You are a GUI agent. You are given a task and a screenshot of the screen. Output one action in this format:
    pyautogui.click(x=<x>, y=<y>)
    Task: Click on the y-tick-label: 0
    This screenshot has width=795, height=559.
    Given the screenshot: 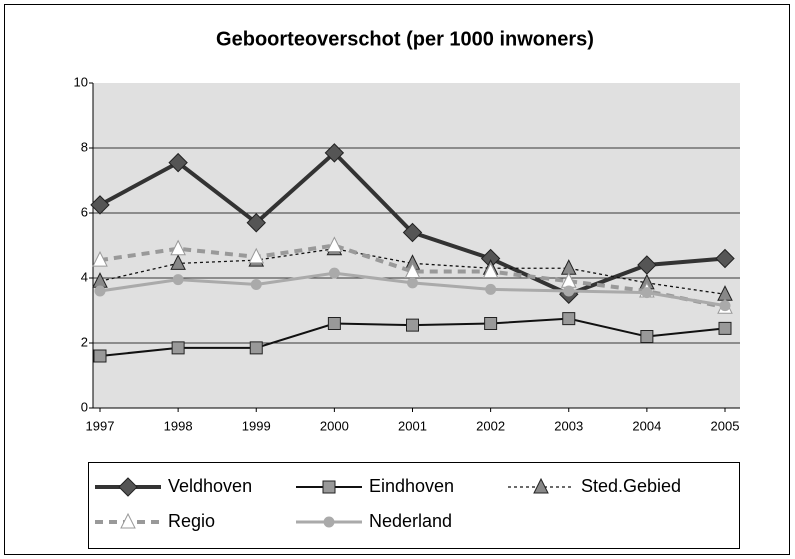 What is the action you would take?
    pyautogui.click(x=84, y=406)
    